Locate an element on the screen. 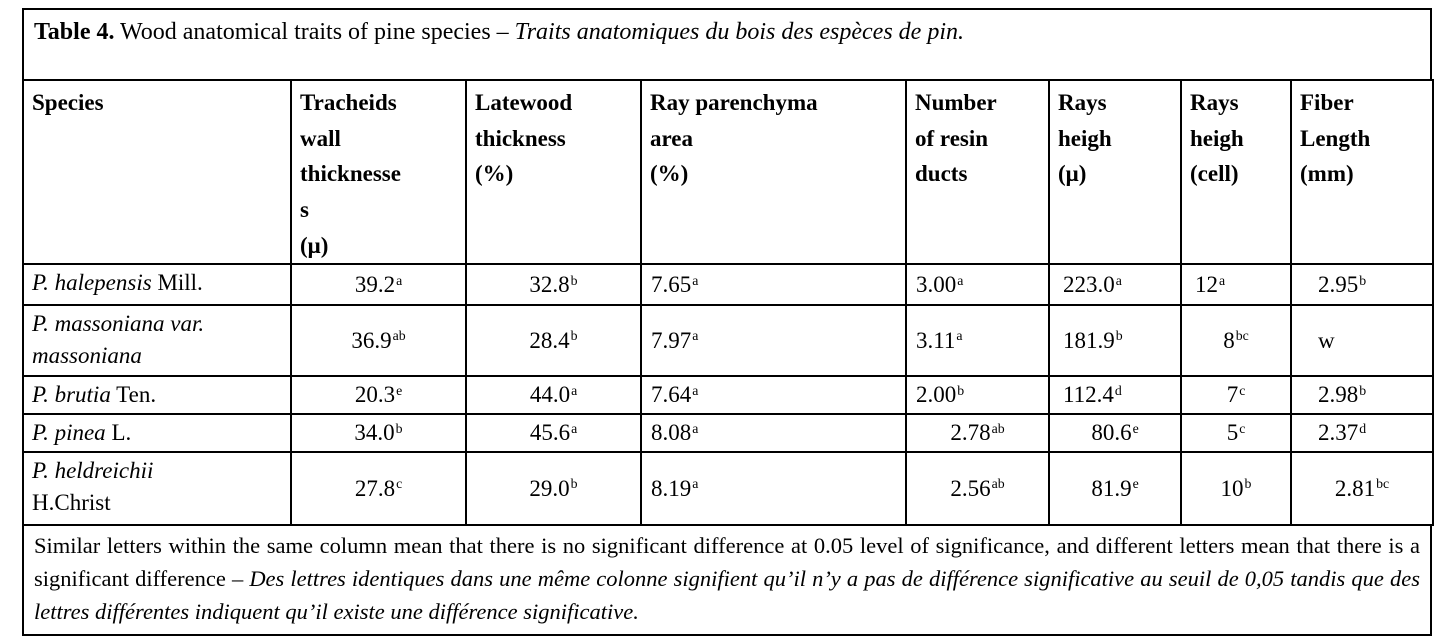 This screenshot has height=636, width=1442. col-header-rays-height-mu: Rays heigh (μ) is located at coordinates (1115, 172).